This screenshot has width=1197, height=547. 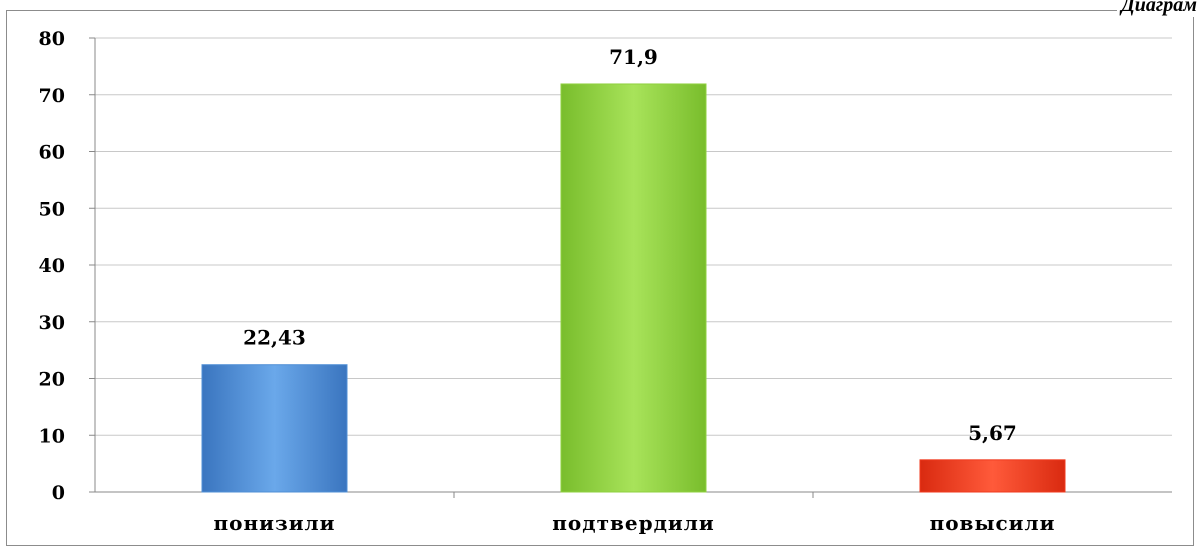 I want to click on y-tick-label: 0, so click(x=58, y=493).